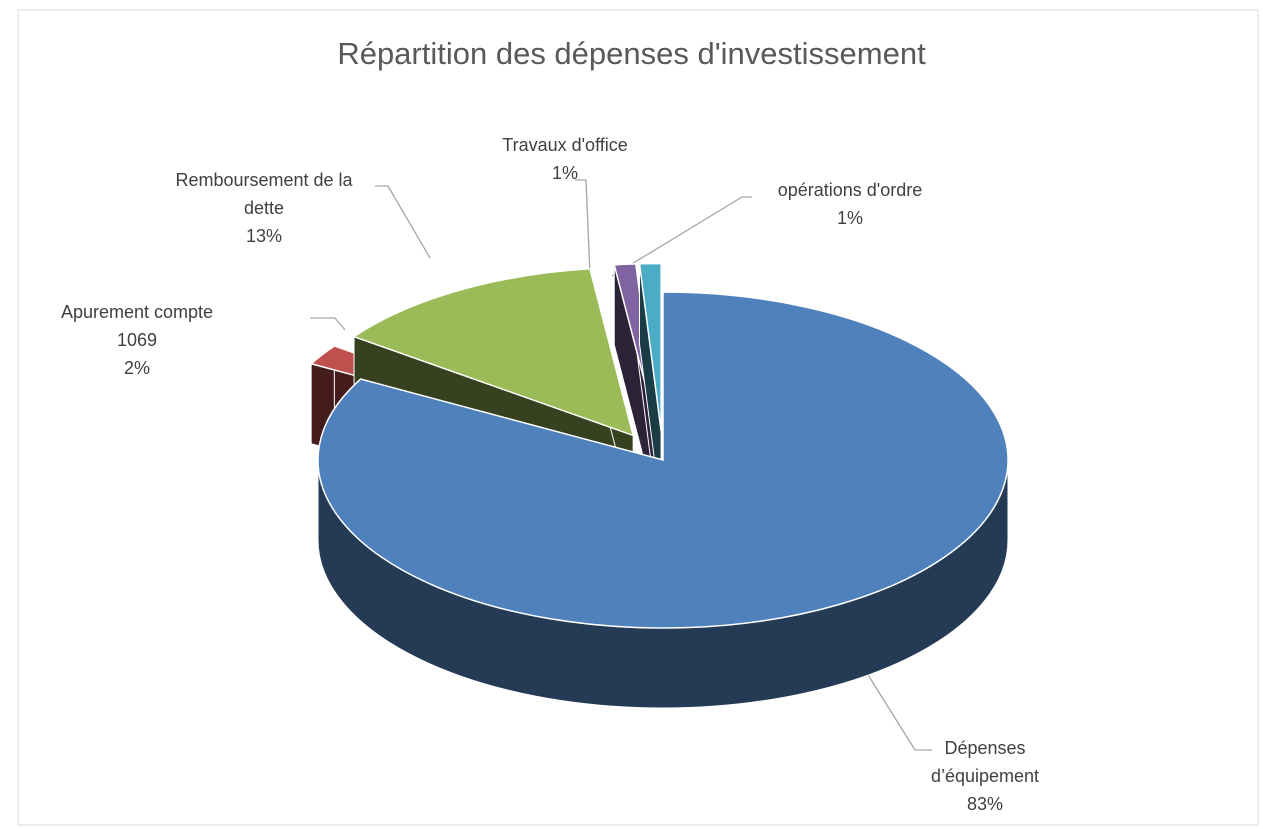 The height and width of the screenshot is (829, 1263). I want to click on label-category: Dépenses d’équipement, so click(985, 762).